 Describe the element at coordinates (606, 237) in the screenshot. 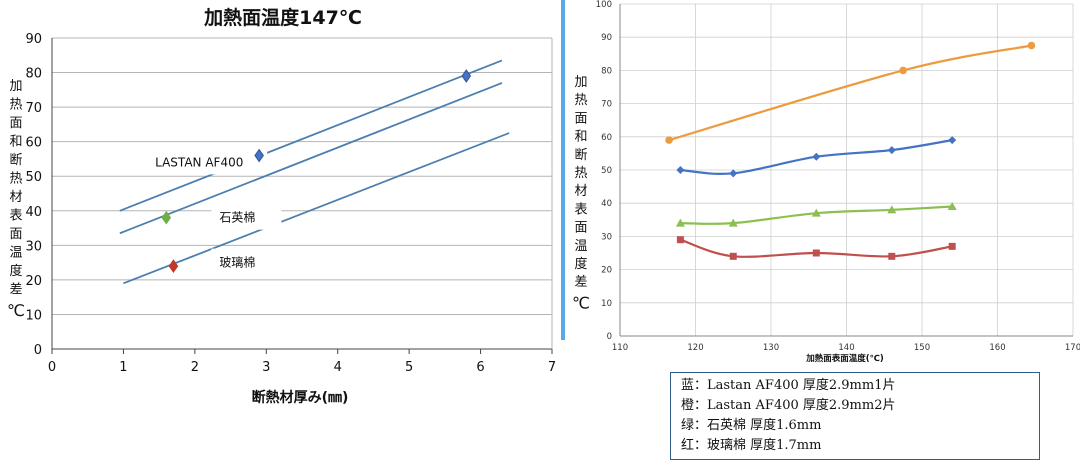

I see `y-tick-label: 30` at that location.